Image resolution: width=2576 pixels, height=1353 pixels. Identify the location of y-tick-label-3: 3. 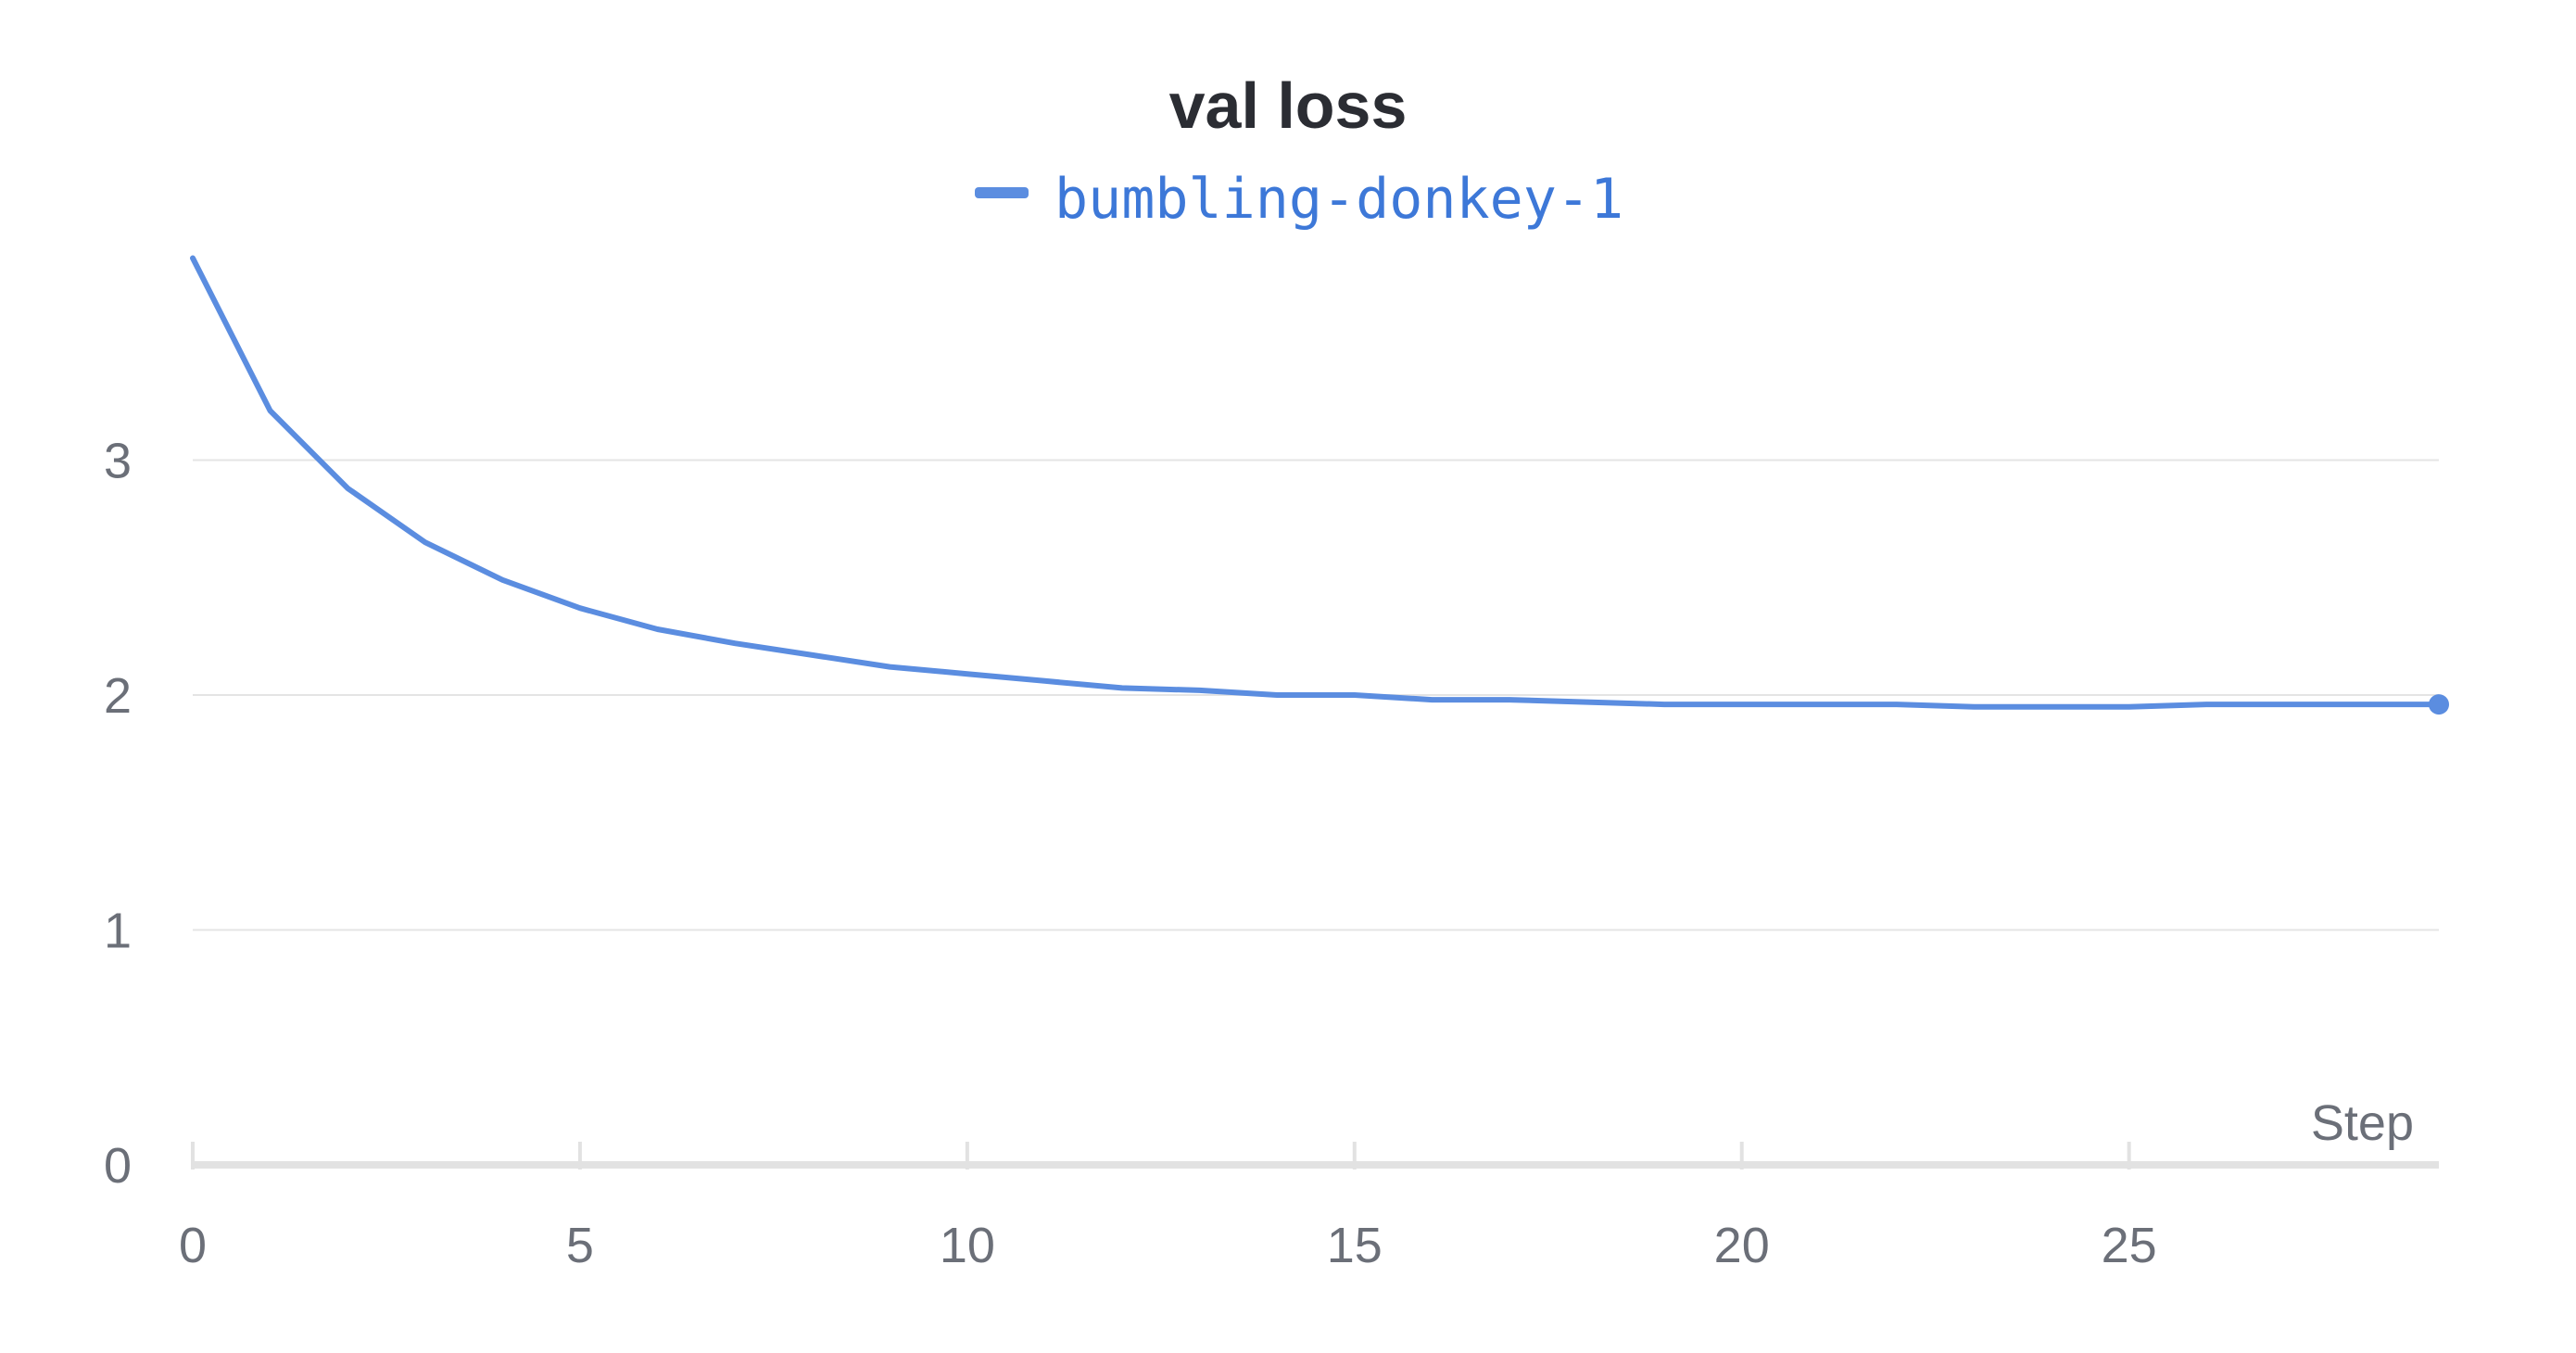
(118, 461).